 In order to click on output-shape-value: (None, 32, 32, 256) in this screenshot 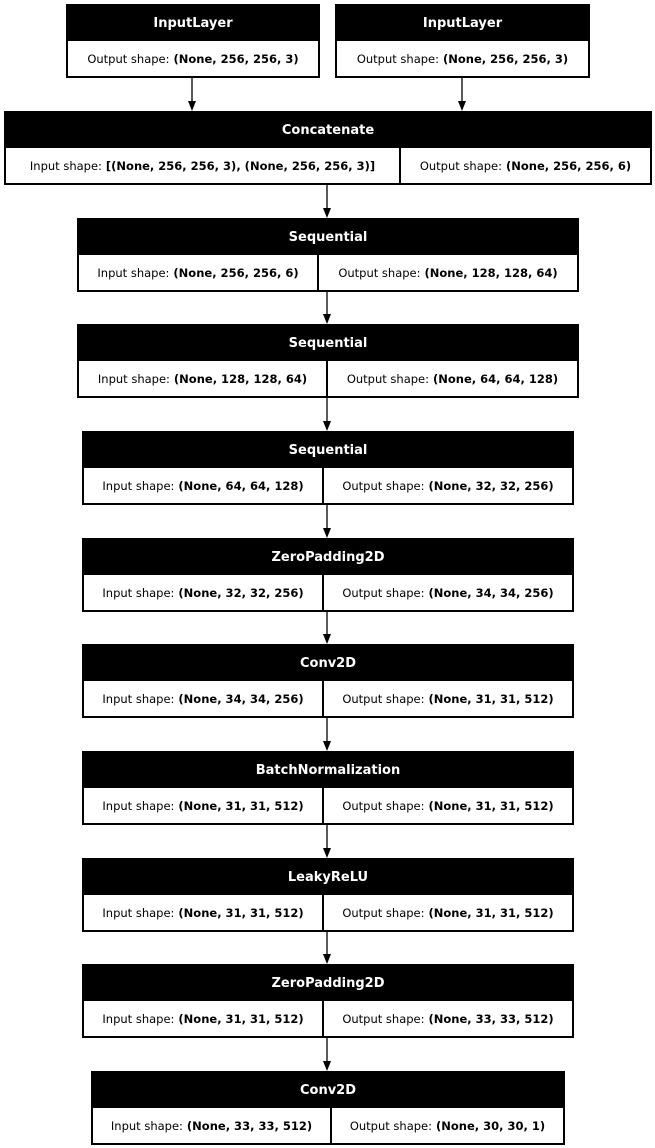, I will do `click(491, 485)`.